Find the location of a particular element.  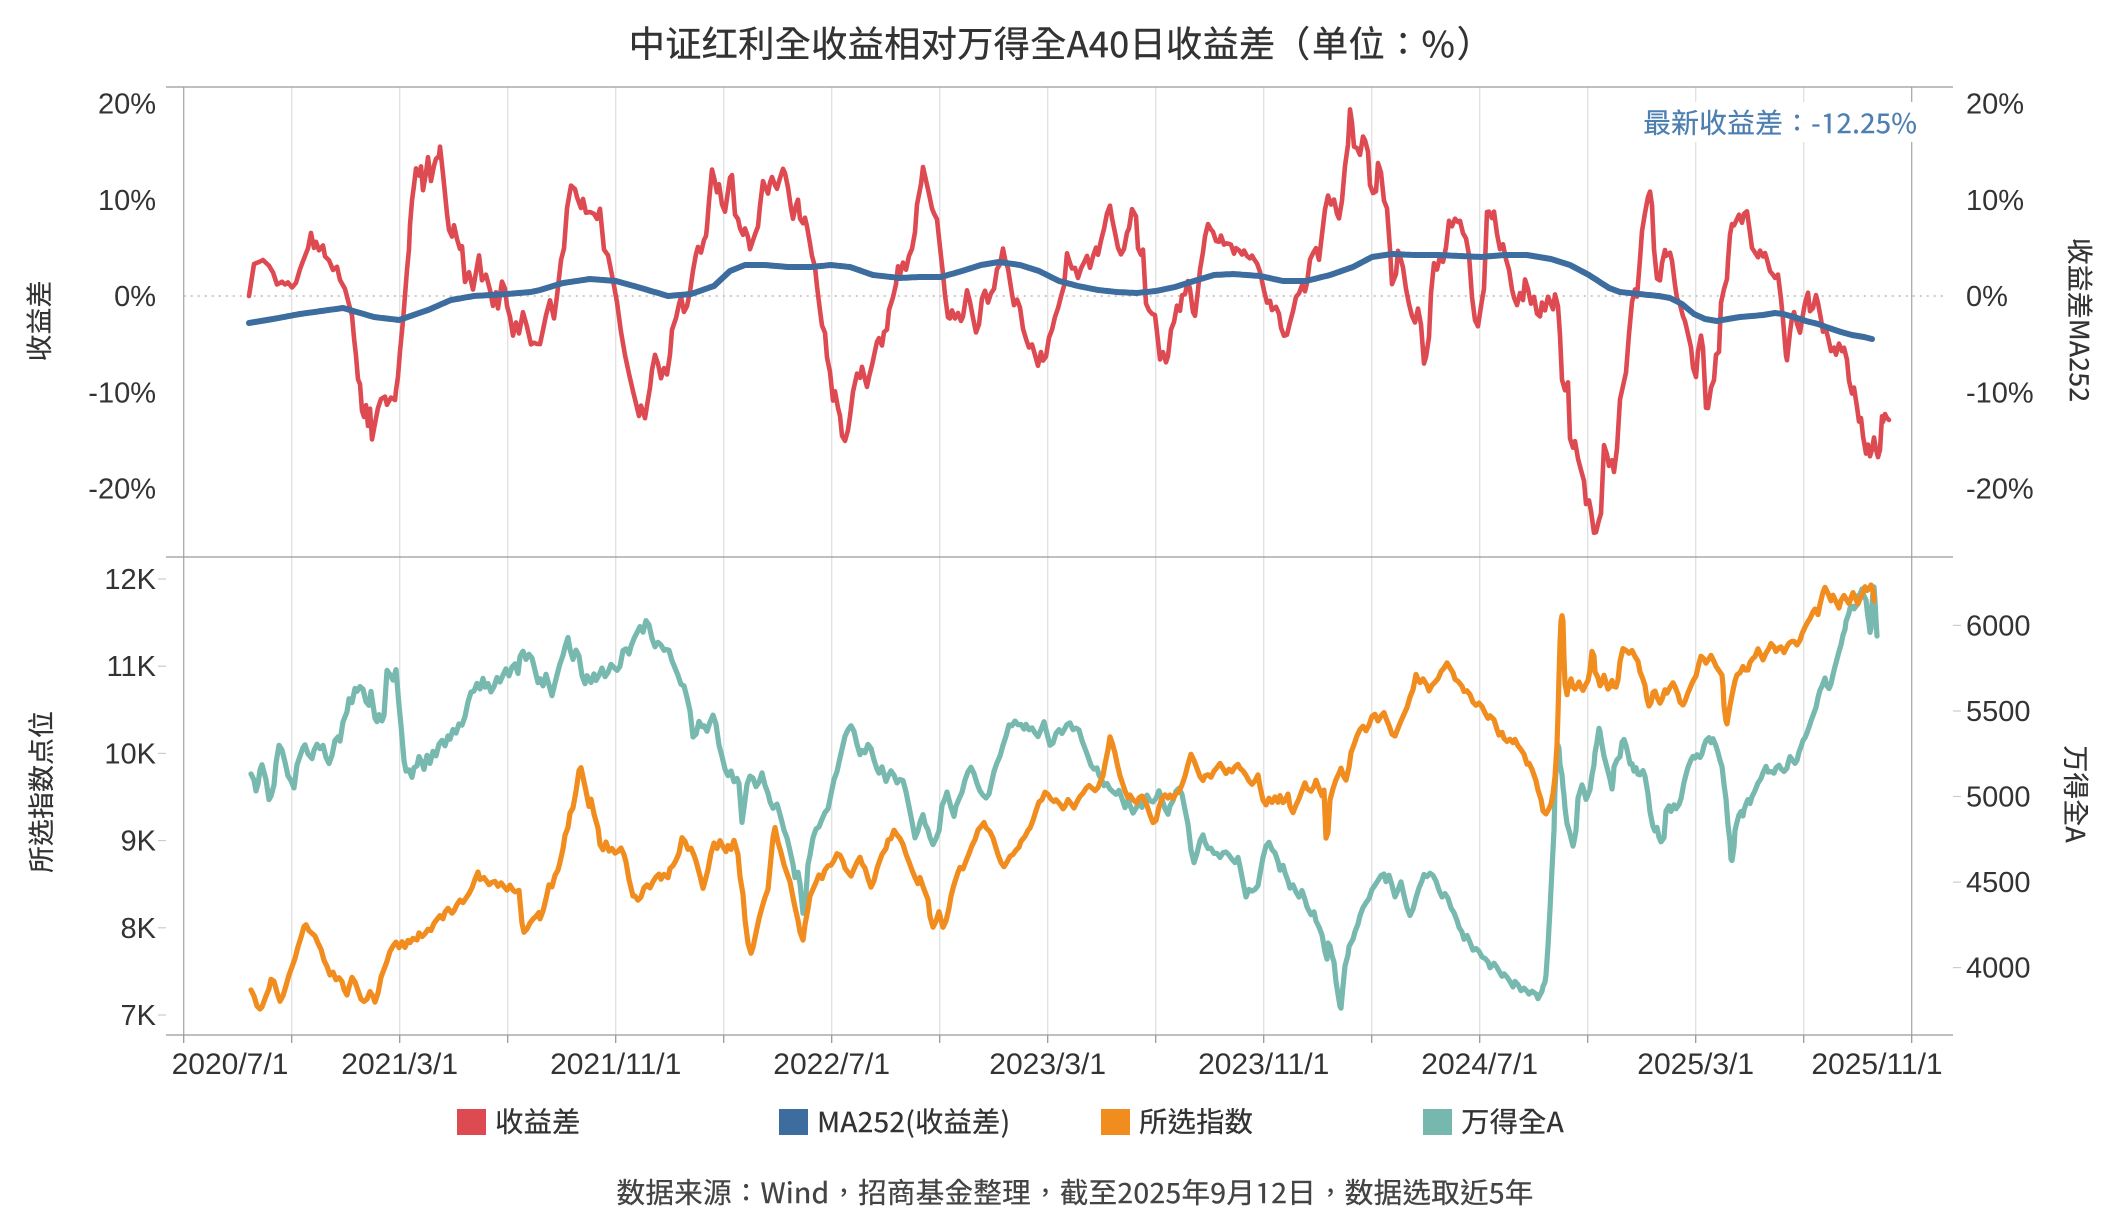

svg-text: 2025/11/1 is located at coordinates (1876, 1064).